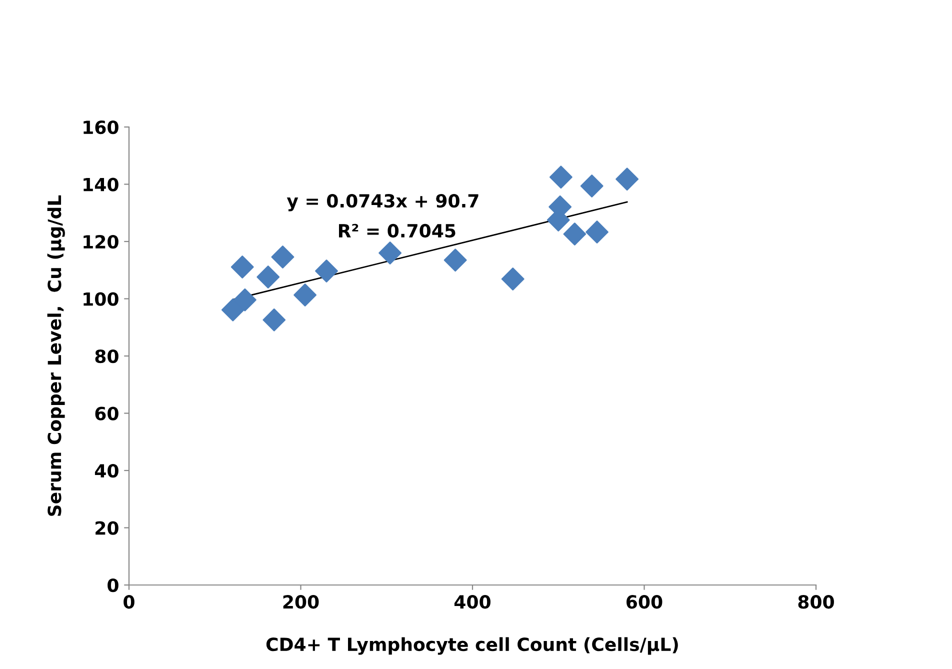 The height and width of the screenshot is (669, 952). Describe the element at coordinates (816, 602) in the screenshot. I see `x-tick-label: 800` at that location.